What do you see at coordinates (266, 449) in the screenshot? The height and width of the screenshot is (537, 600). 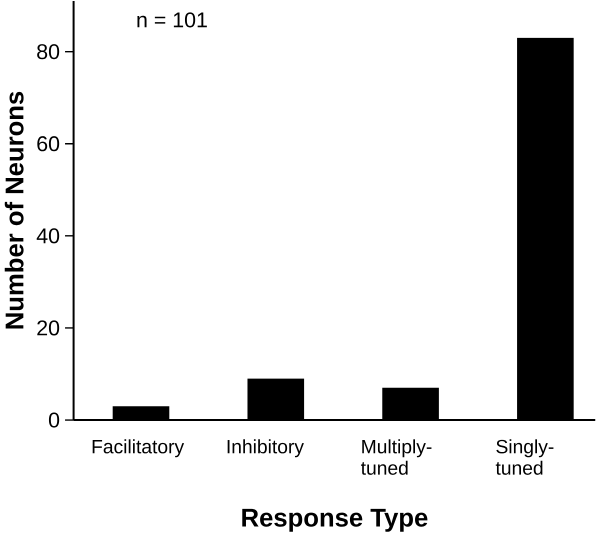 I see `x-tick-label: Inhibitory` at bounding box center [266, 449].